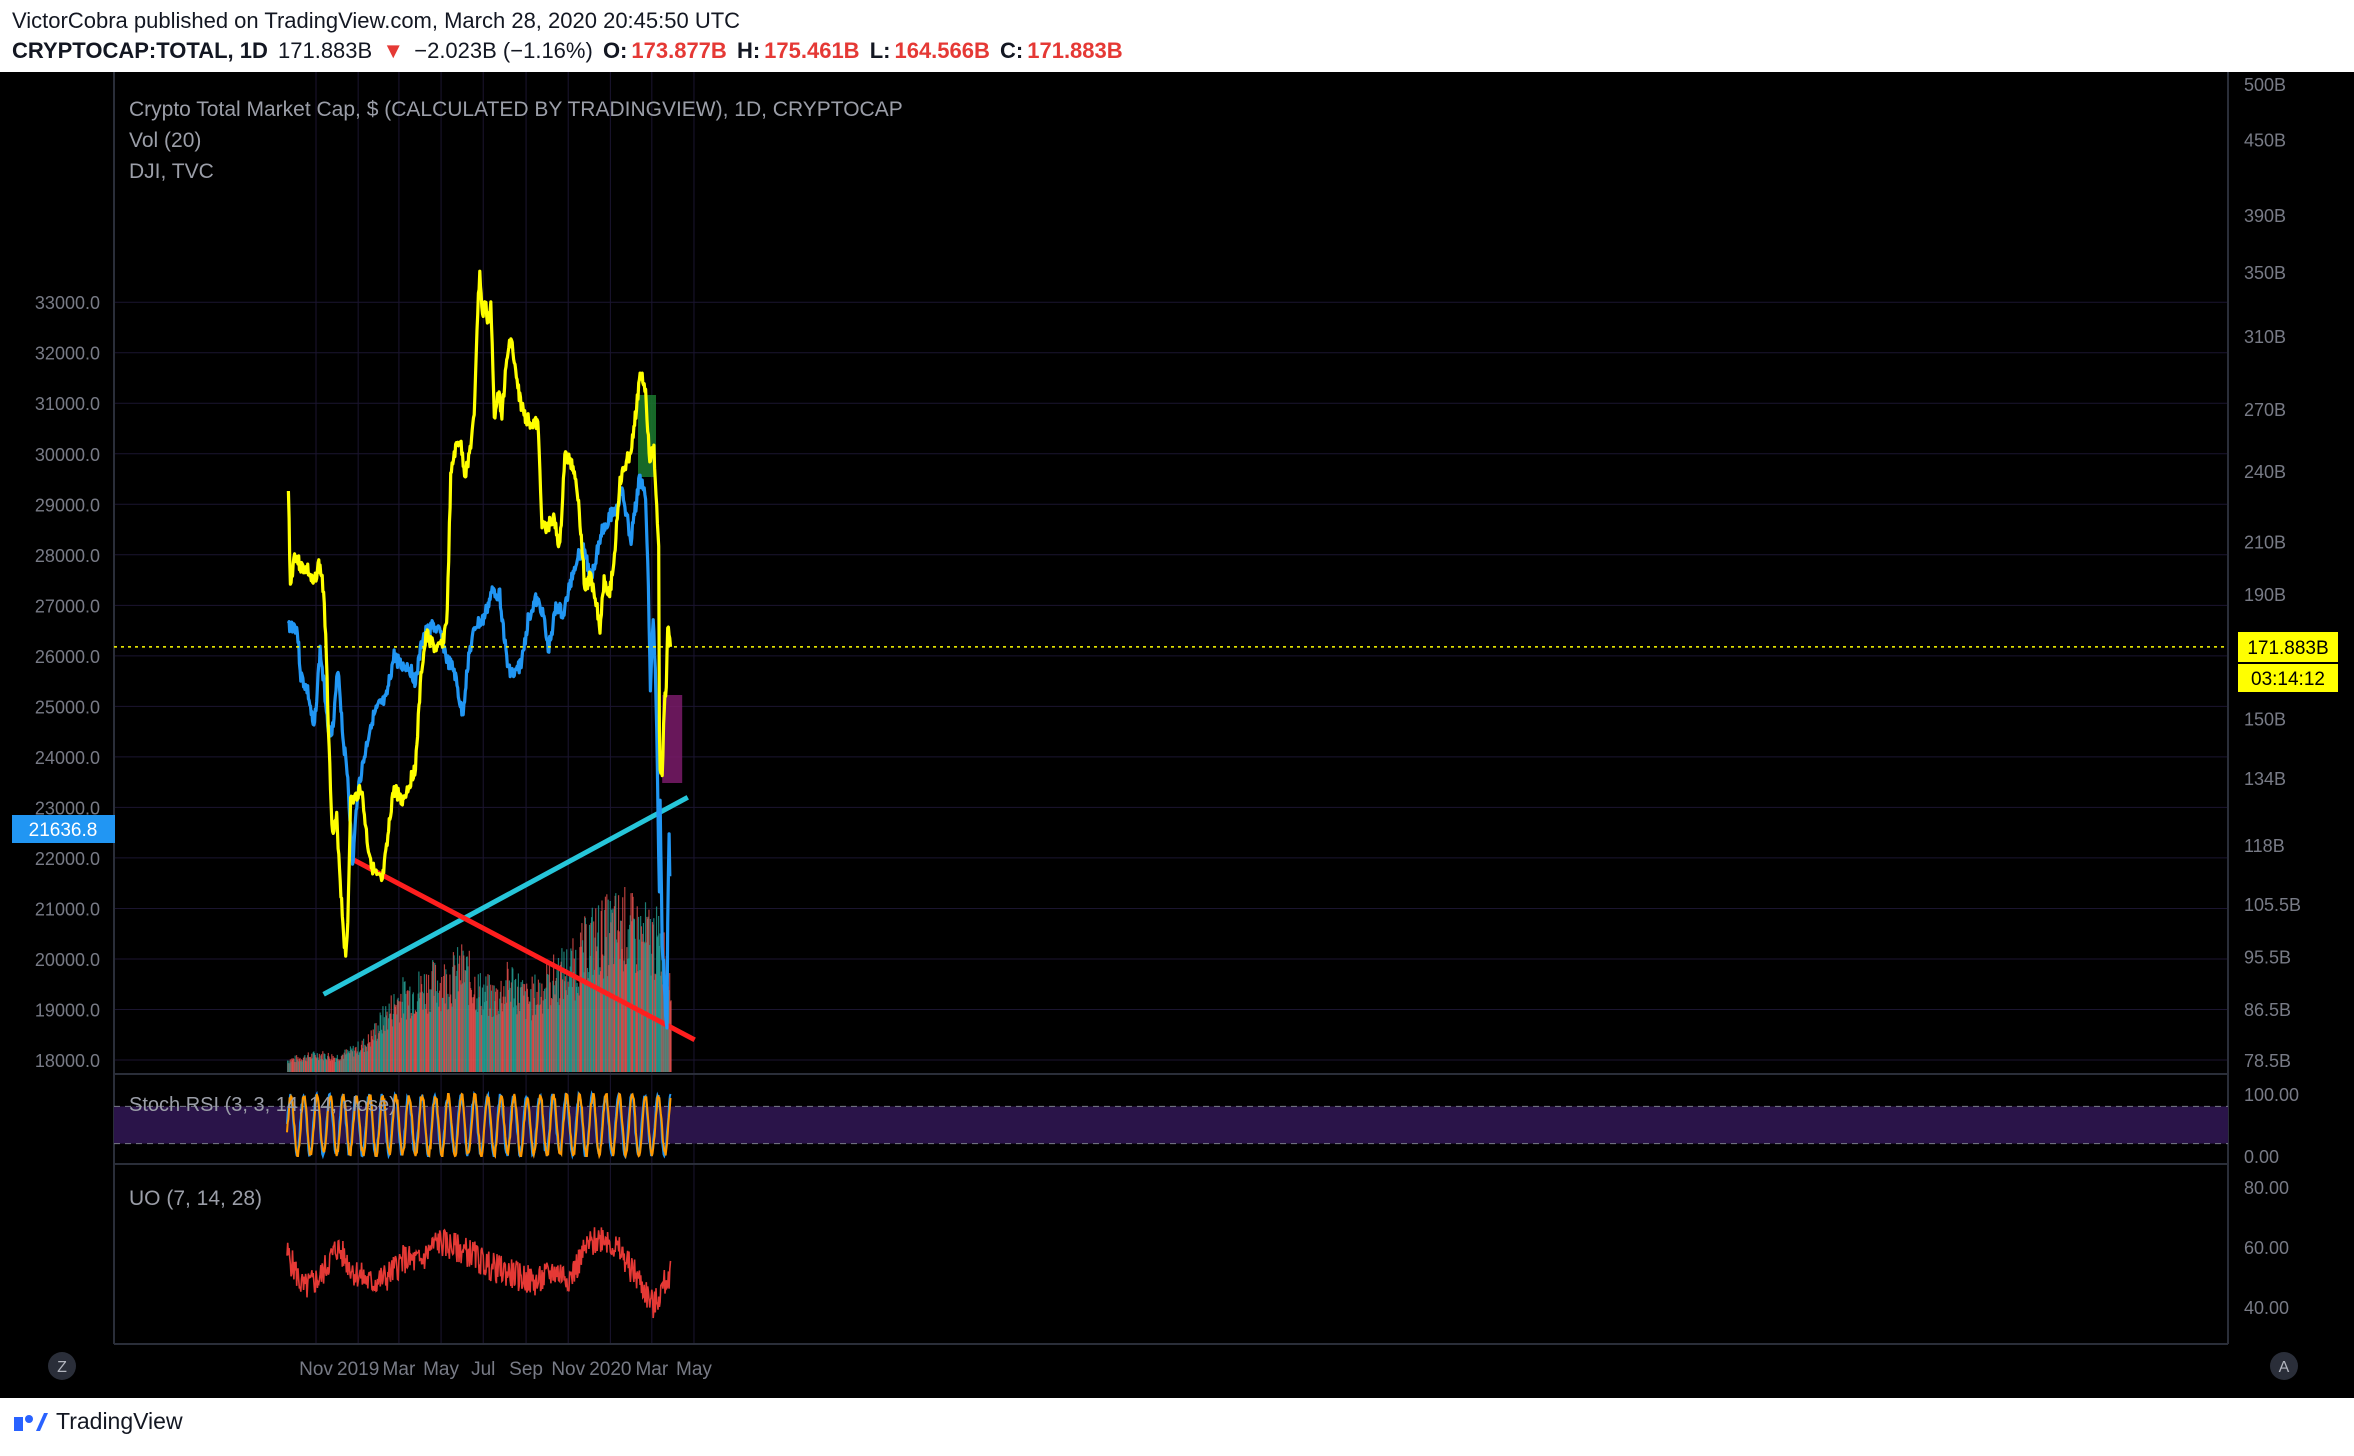 The height and width of the screenshot is (1456, 2354). Describe the element at coordinates (67, 556) in the screenshot. I see `left-axis-tick: 28000.0` at that location.